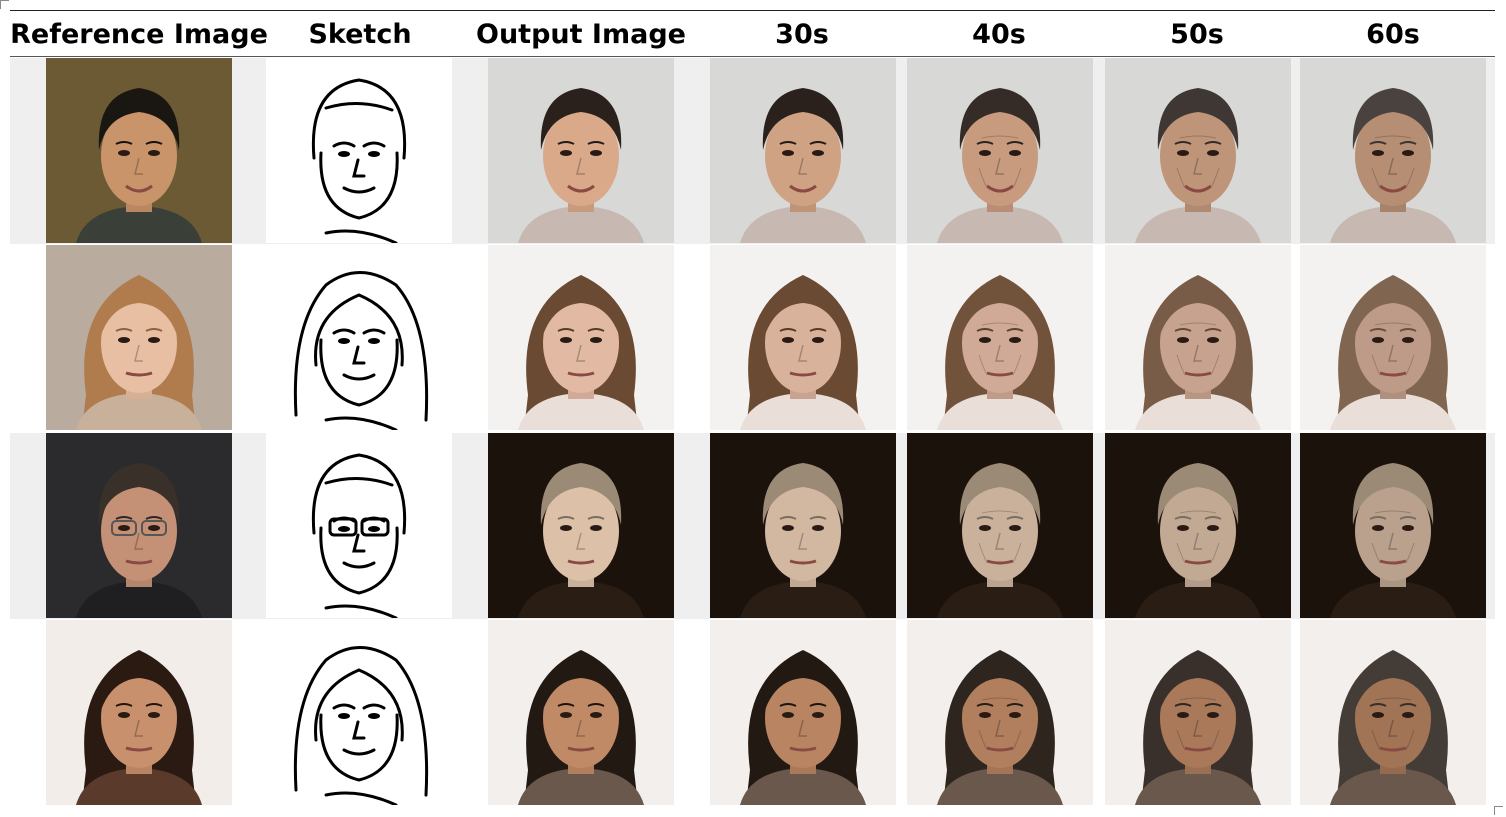 The image size is (1506, 817). Describe the element at coordinates (802, 34) in the screenshot. I see `column-header-30s: 30s` at that location.